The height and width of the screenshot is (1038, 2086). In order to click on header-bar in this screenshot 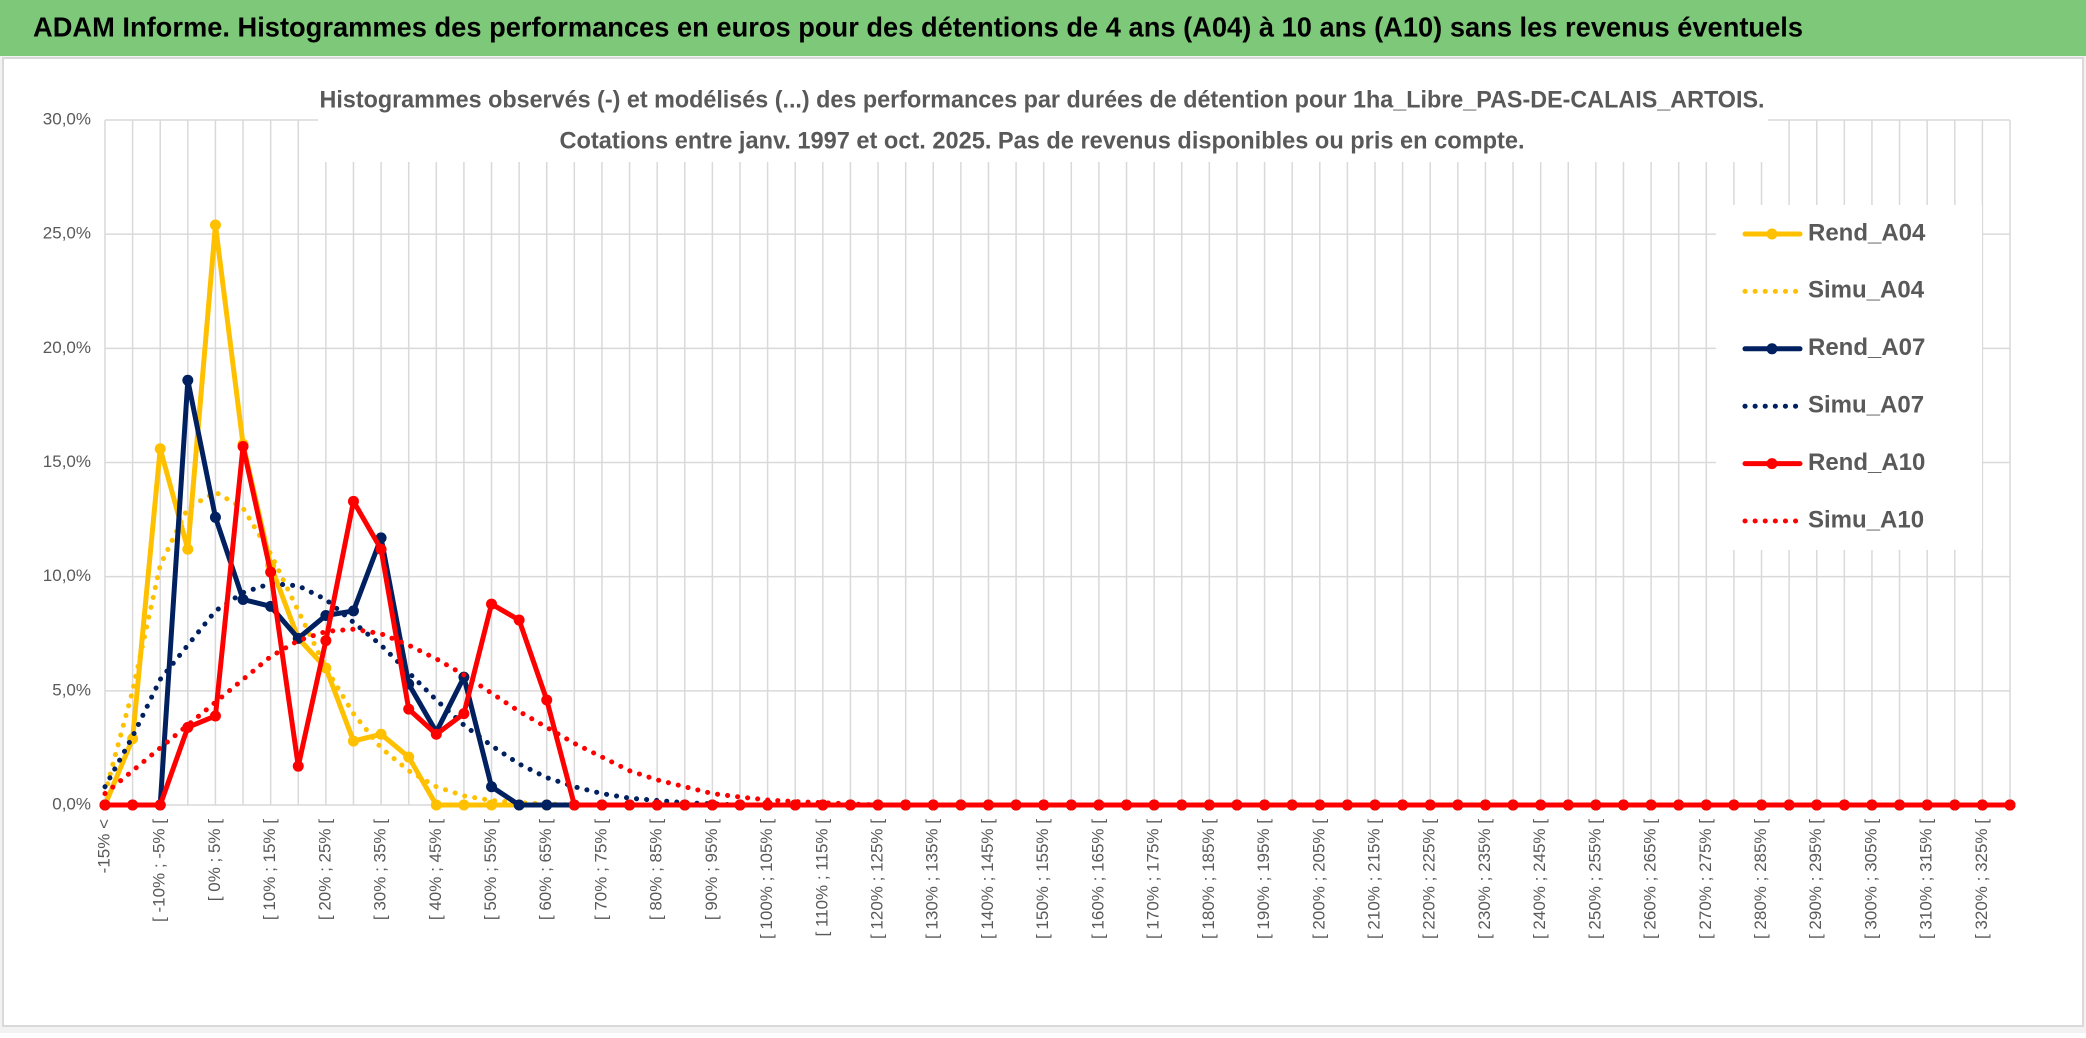, I will do `click(1043, 28)`.